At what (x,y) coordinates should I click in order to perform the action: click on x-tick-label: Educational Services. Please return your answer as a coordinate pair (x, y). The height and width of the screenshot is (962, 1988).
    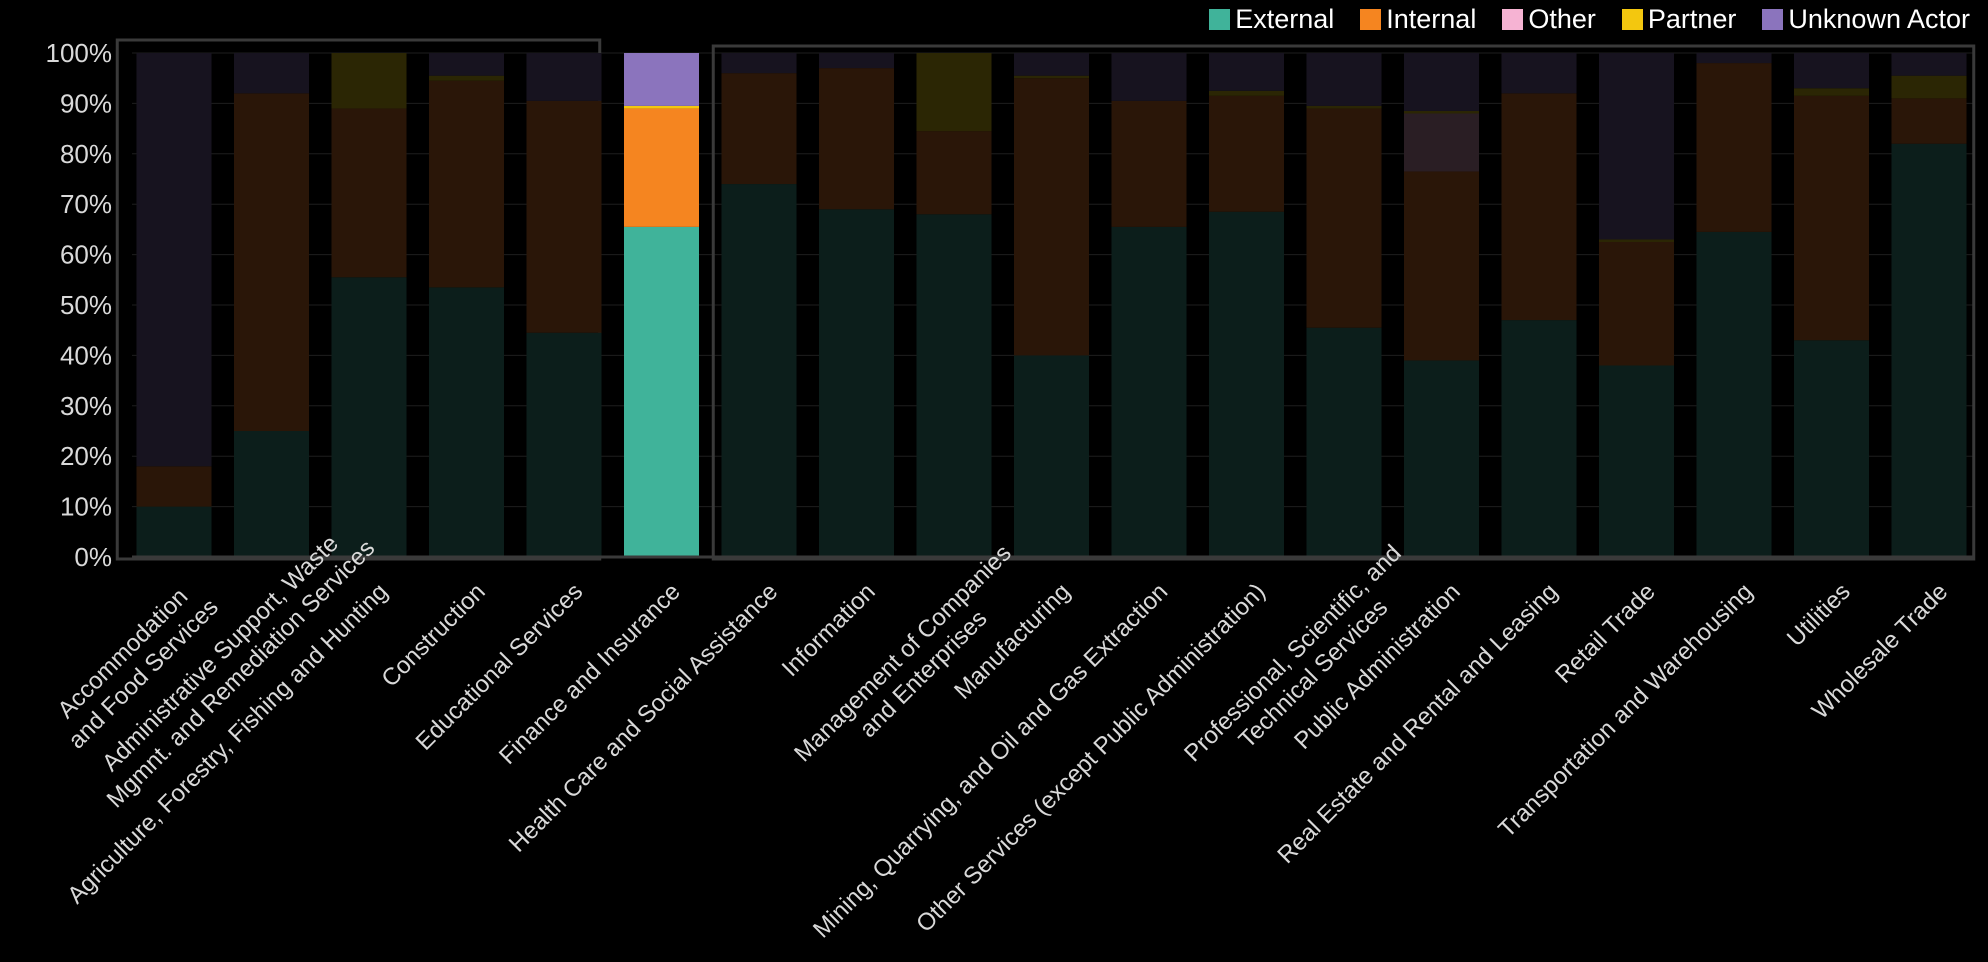
    Looking at the image, I should click on (500, 667).